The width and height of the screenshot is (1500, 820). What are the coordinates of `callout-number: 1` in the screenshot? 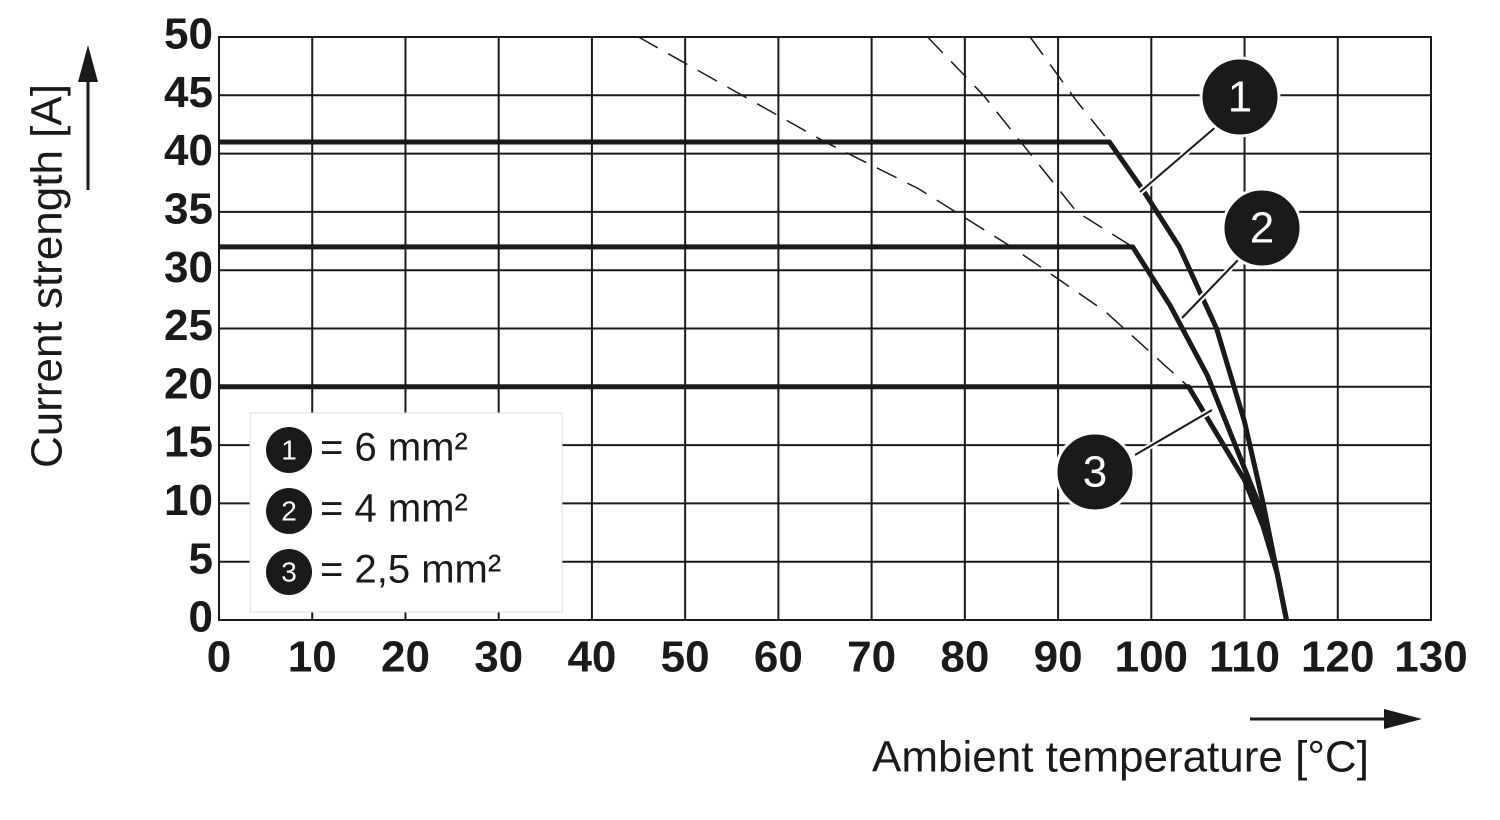 It's located at (1240, 97).